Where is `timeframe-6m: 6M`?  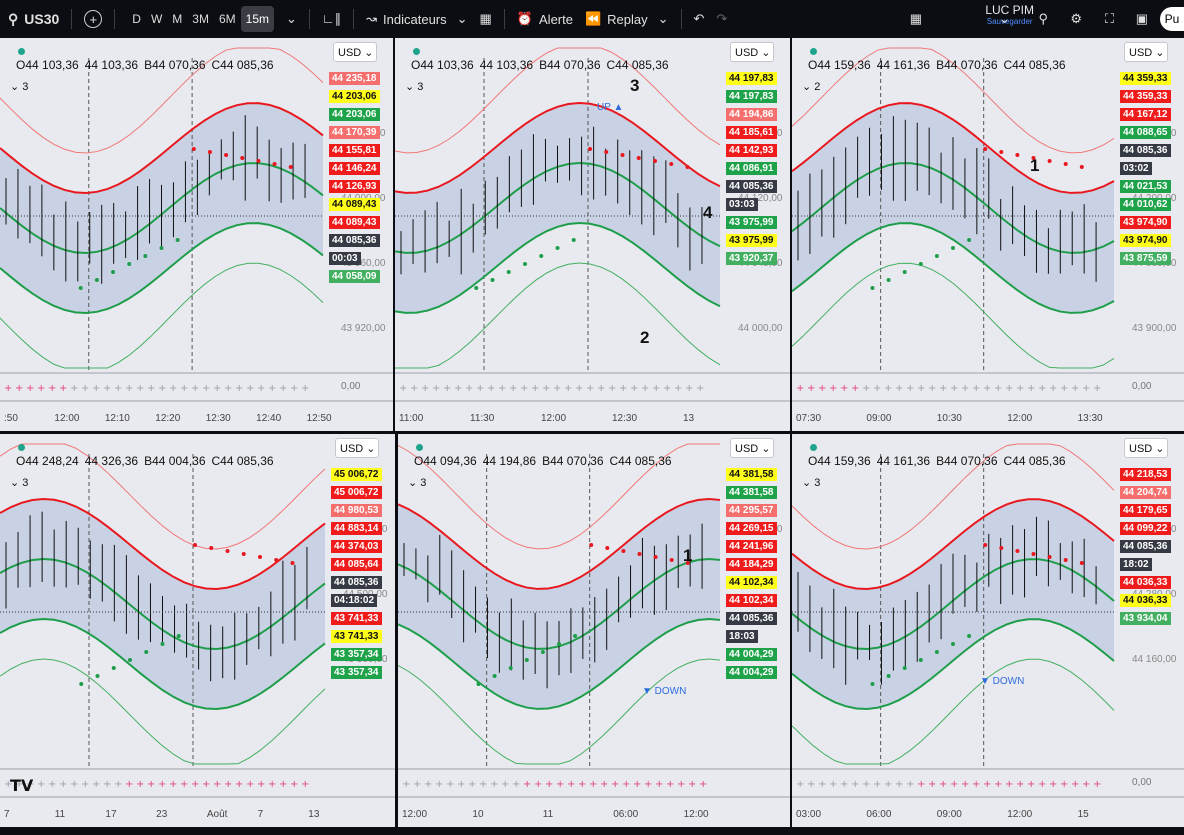
timeframe-6m: 6M is located at coordinates (227, 19).